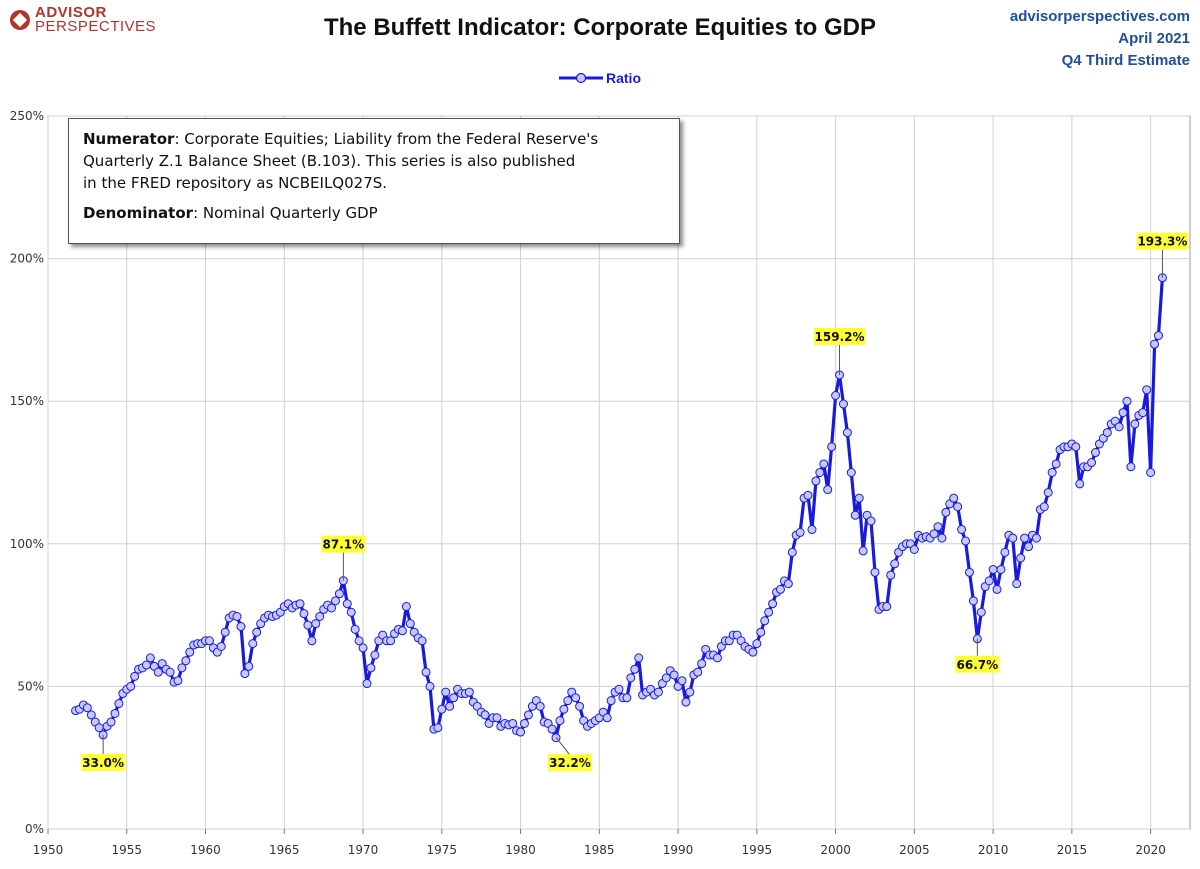  I want to click on annotation-label: 33.0%, so click(103, 763).